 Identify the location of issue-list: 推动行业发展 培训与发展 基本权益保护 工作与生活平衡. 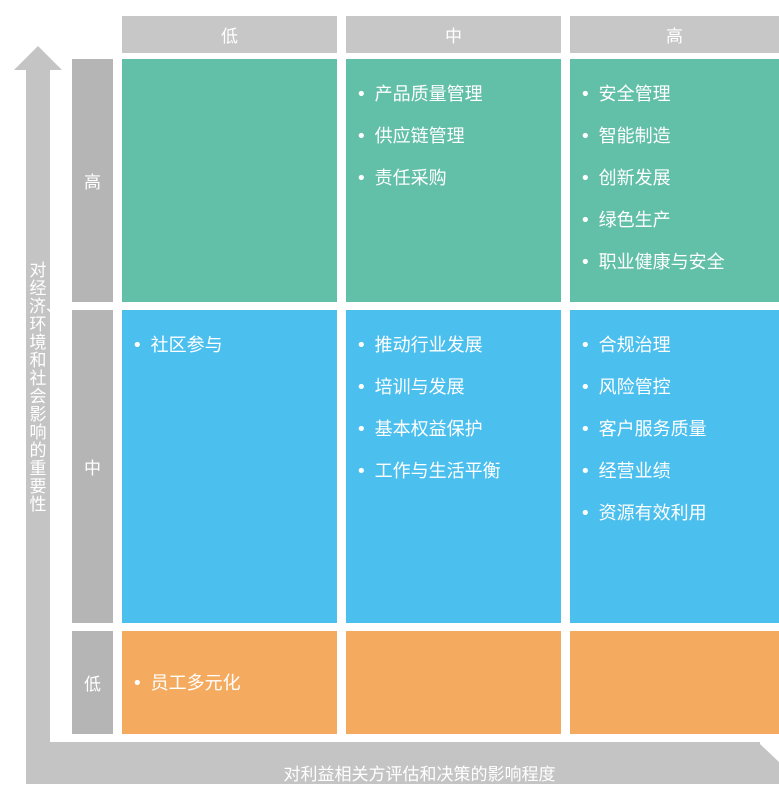
(458, 409).